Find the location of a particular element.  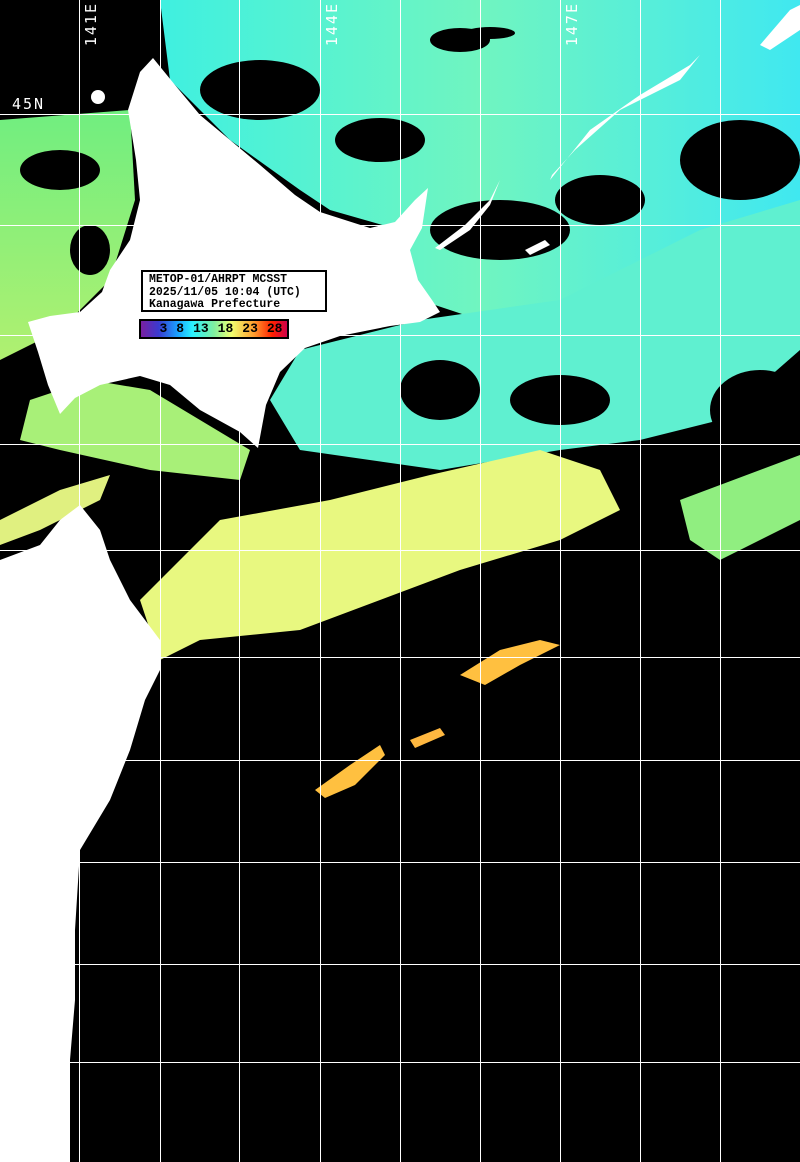

scale-tick: 23 is located at coordinates (250, 328).